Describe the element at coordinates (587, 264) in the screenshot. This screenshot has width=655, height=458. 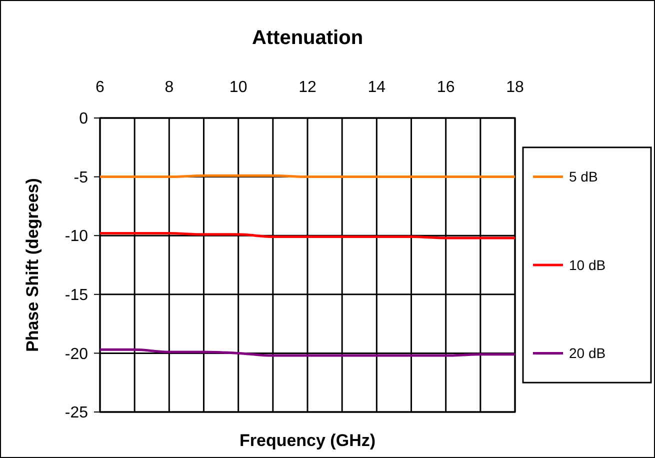
I see `legend-label: 10 dB` at that location.